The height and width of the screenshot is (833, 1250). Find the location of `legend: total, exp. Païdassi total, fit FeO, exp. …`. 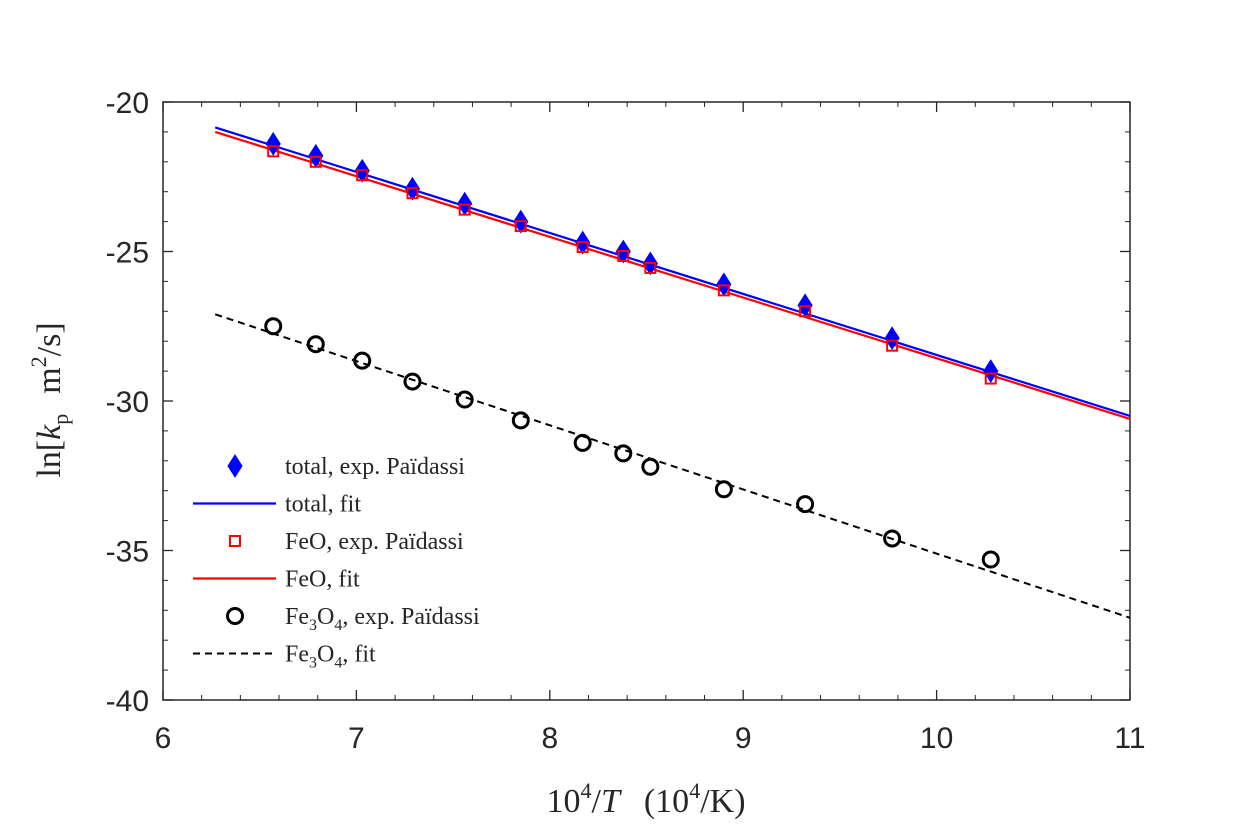

legend: total, exp. Païdassi total, fit FeO, exp. … is located at coordinates (336, 563).